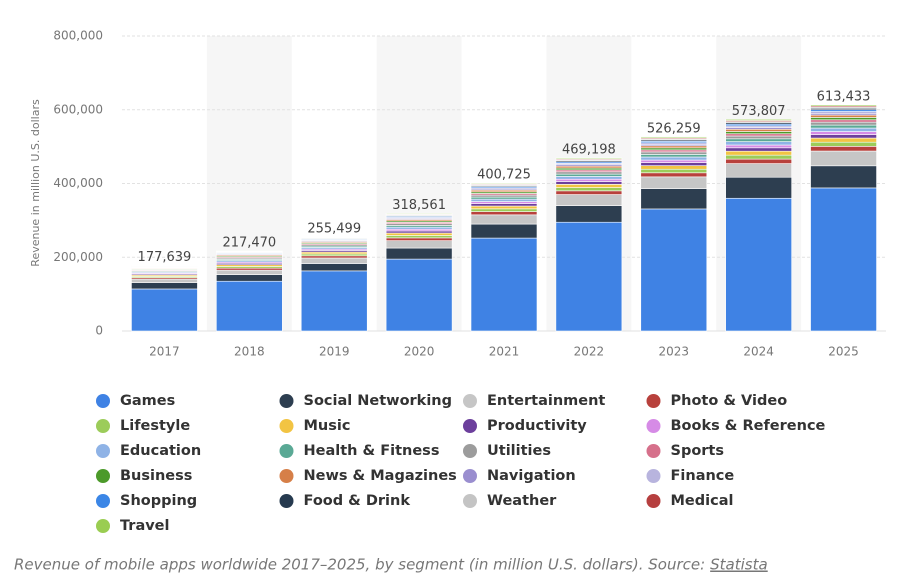 The width and height of the screenshot is (911, 584). Describe the element at coordinates (334, 228) in the screenshot. I see `total-label: 255,499` at that location.